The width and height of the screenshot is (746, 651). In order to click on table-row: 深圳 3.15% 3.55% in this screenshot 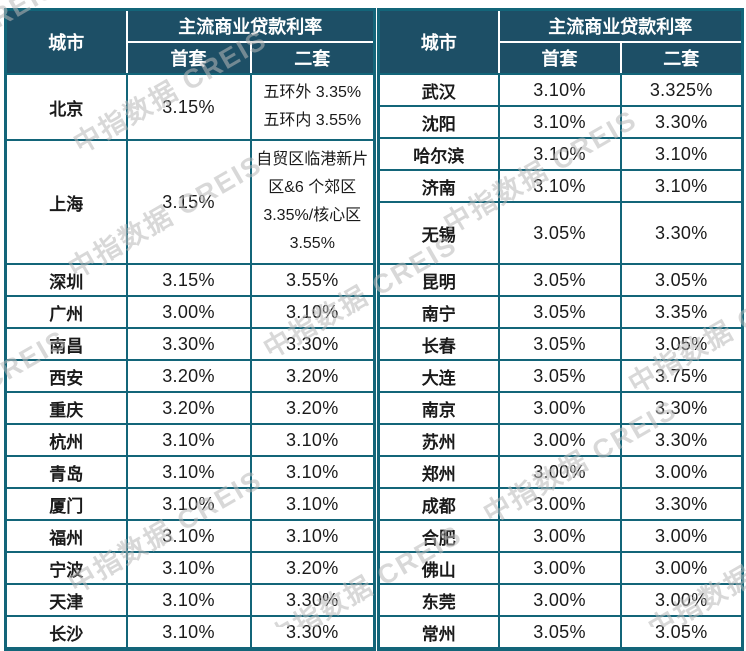, I will do `click(190, 280)`.